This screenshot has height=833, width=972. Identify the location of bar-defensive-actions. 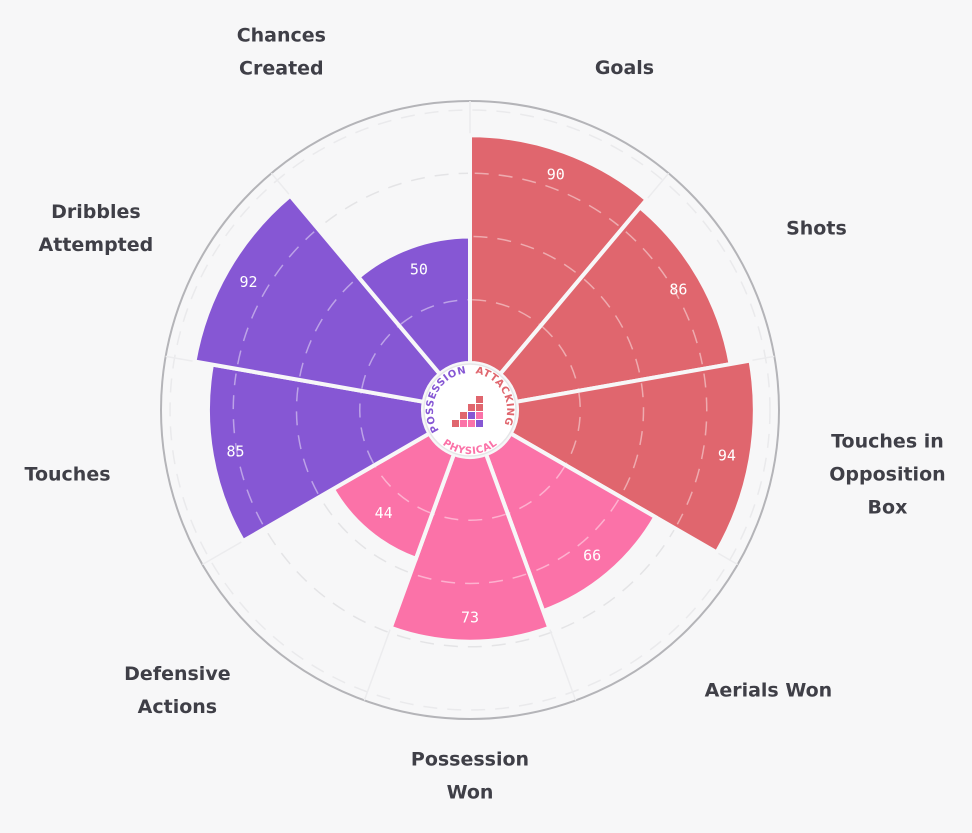
(393, 496).